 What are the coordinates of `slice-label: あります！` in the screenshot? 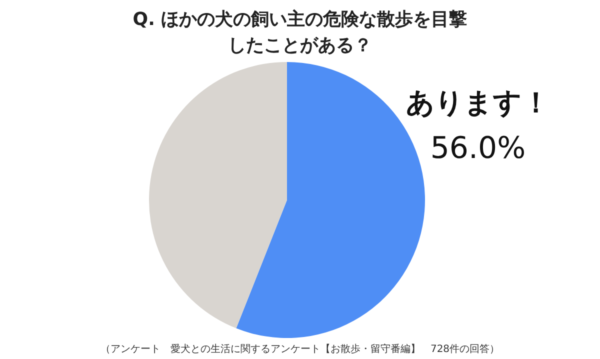 It's located at (478, 102).